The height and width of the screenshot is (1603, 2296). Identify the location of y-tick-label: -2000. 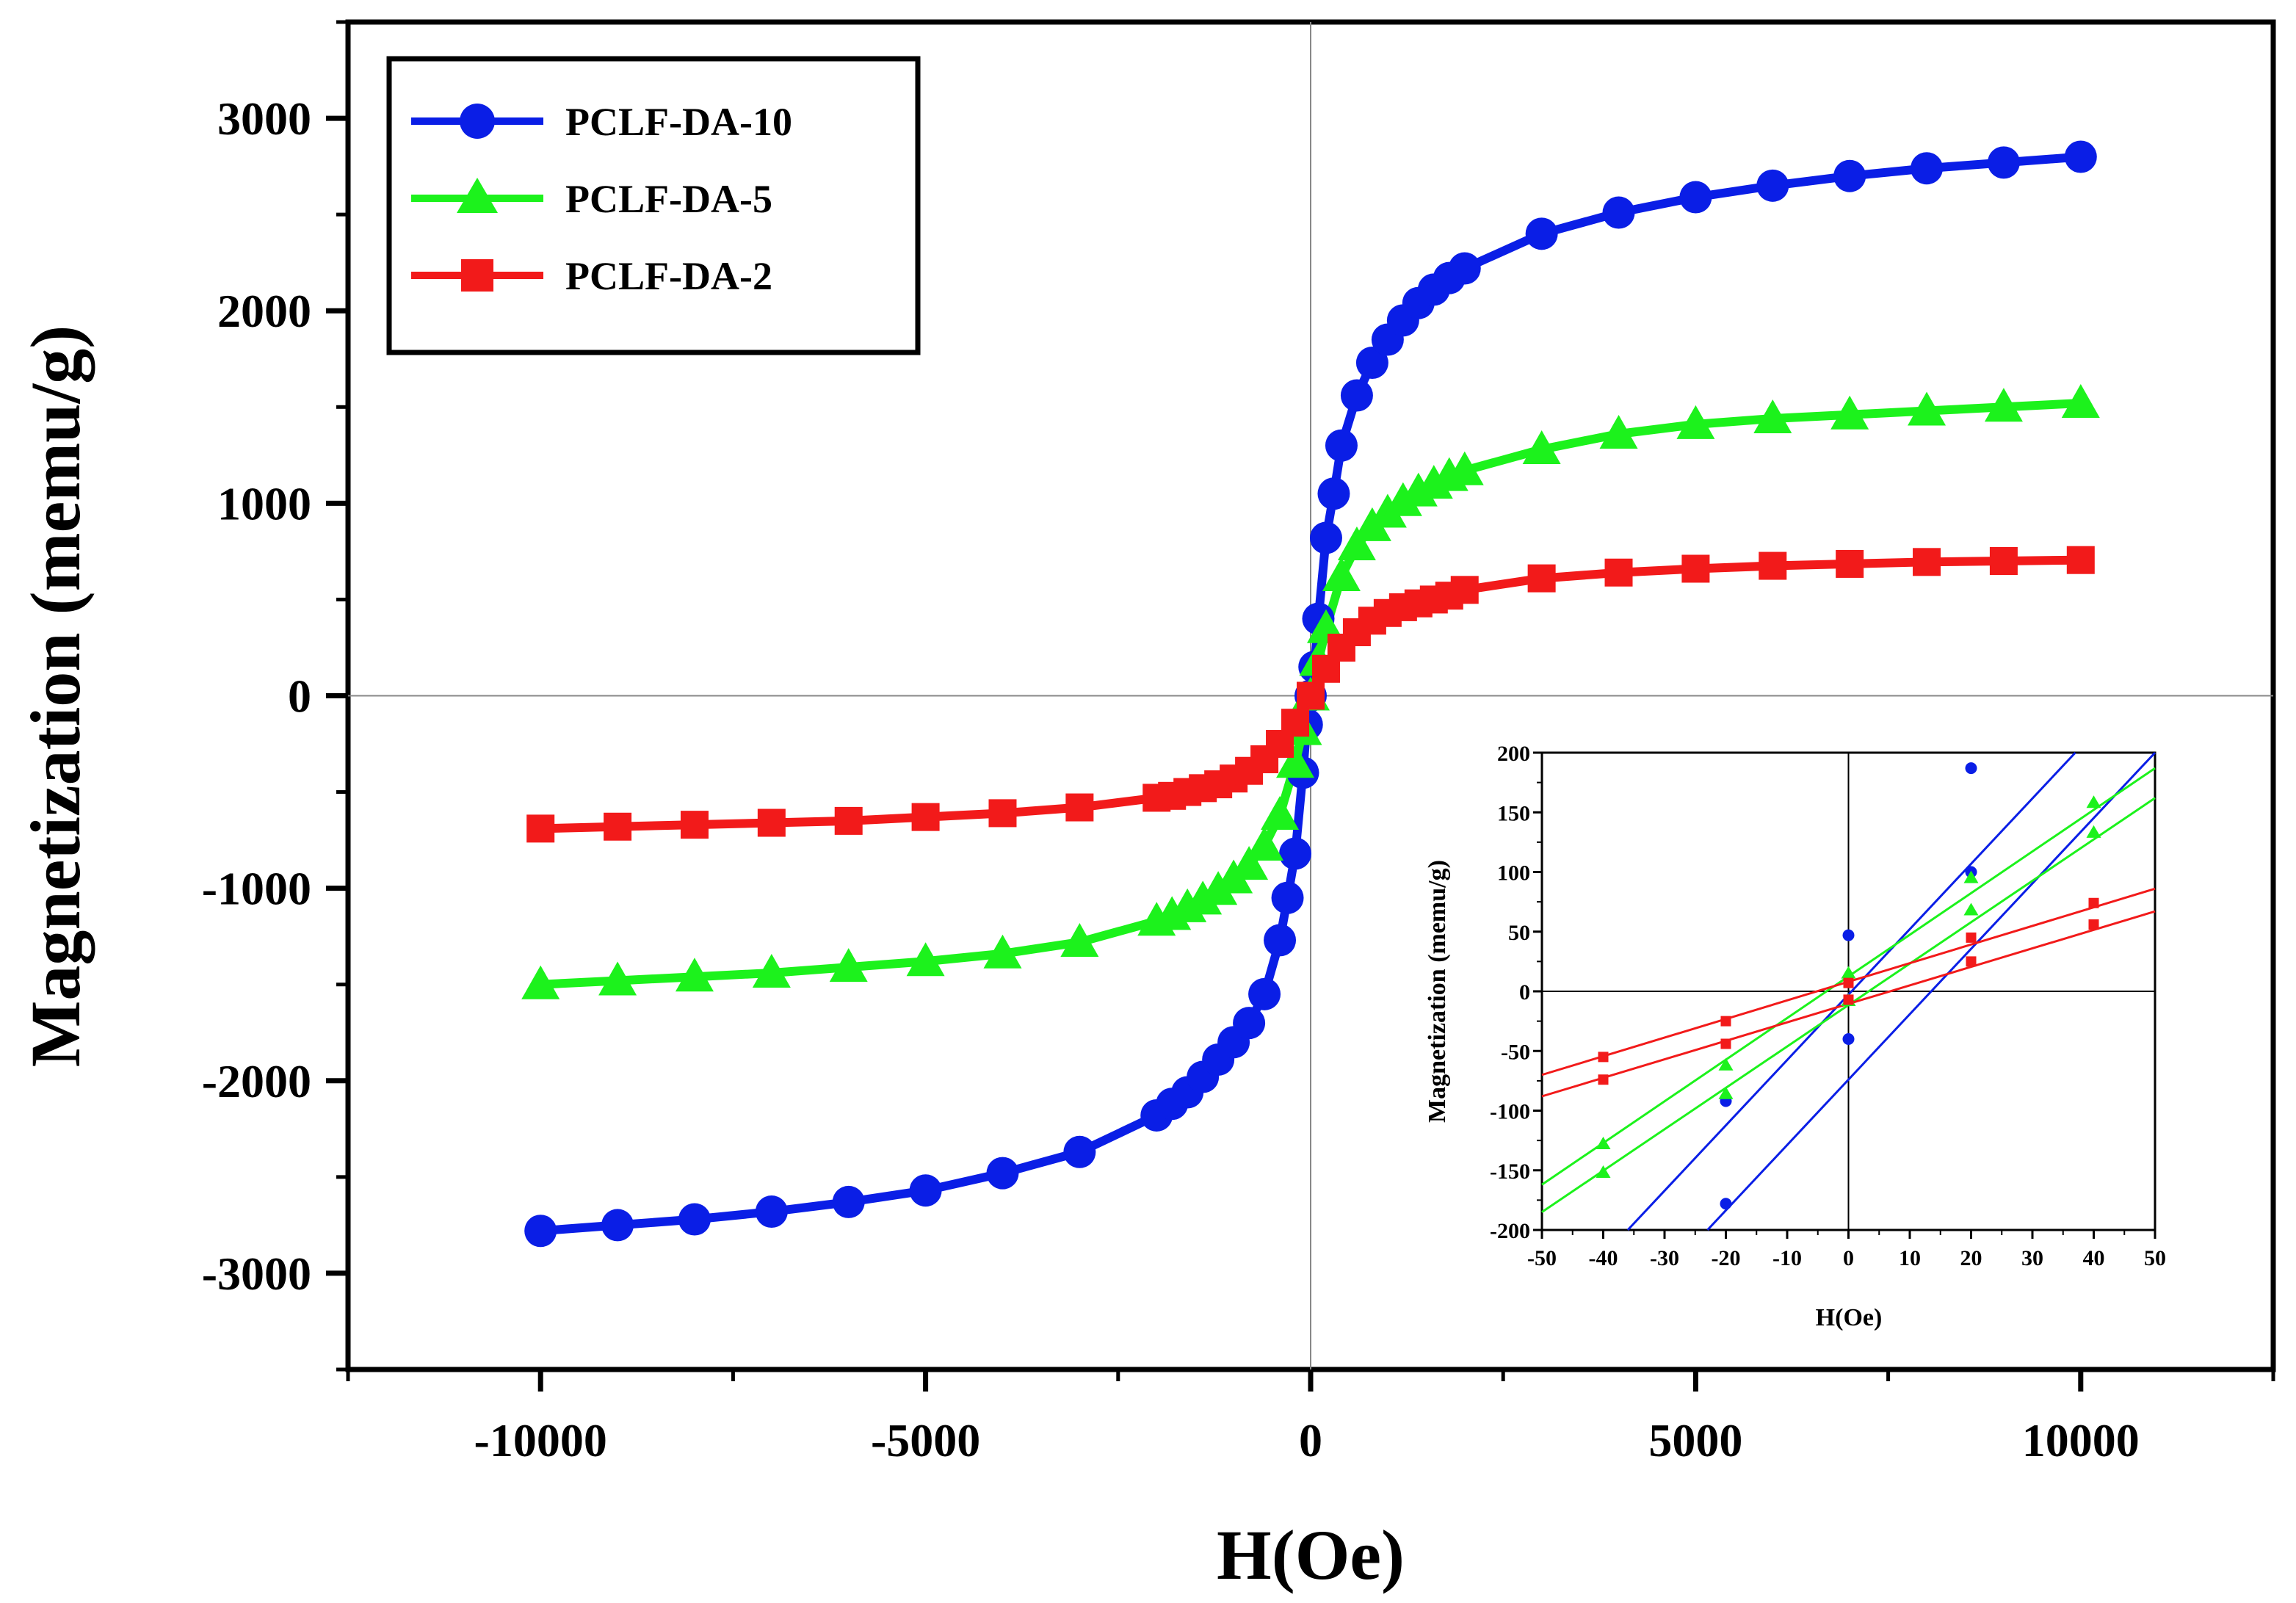
(256, 1081).